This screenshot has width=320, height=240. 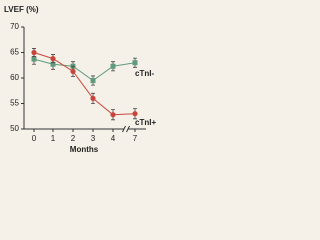 I want to click on y-tick-label: 70, so click(x=14, y=26).